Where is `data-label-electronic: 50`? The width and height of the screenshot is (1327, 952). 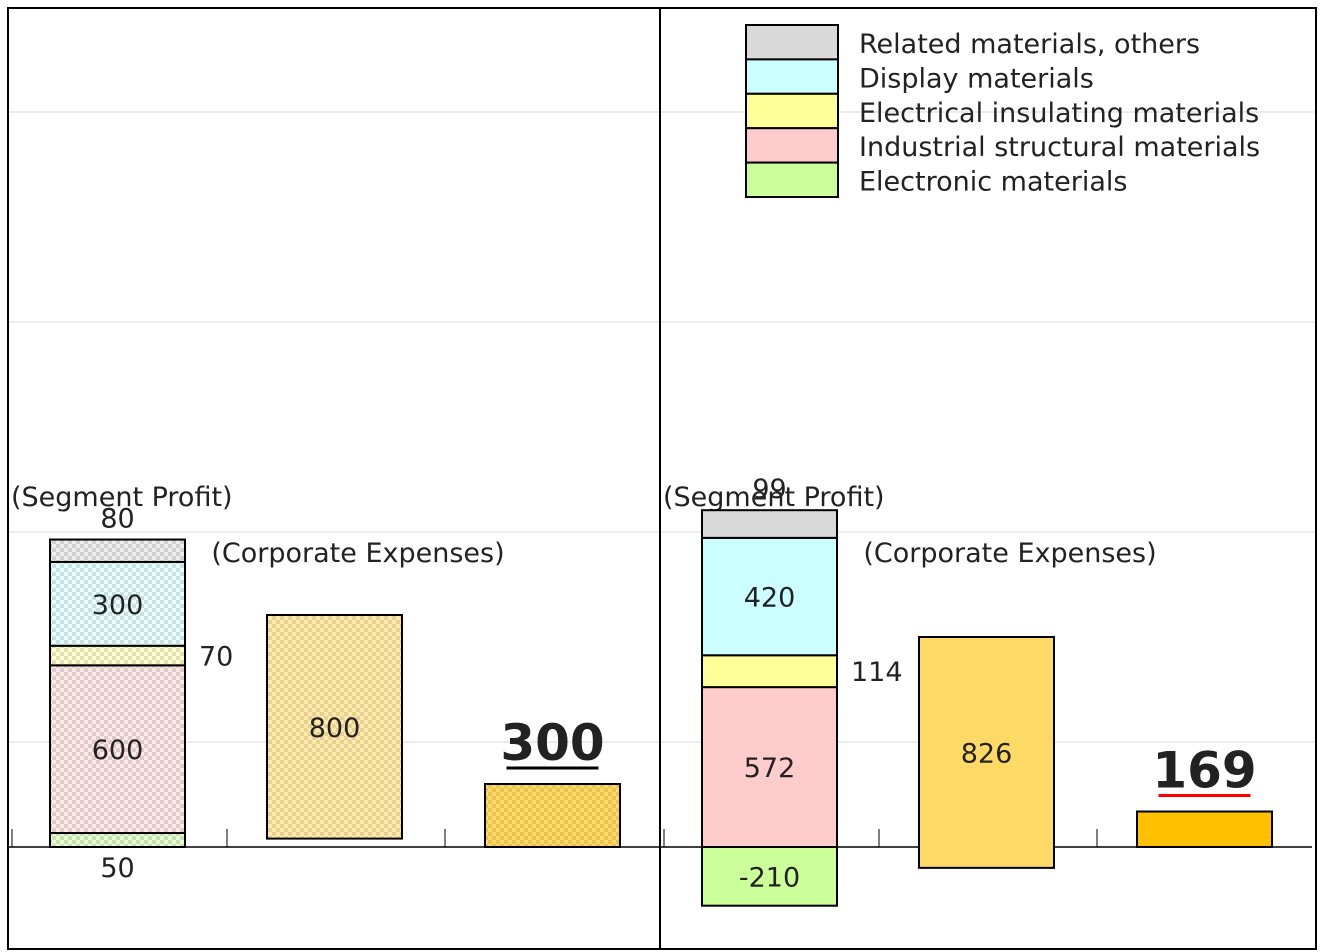 data-label-electronic: 50 is located at coordinates (117, 868).